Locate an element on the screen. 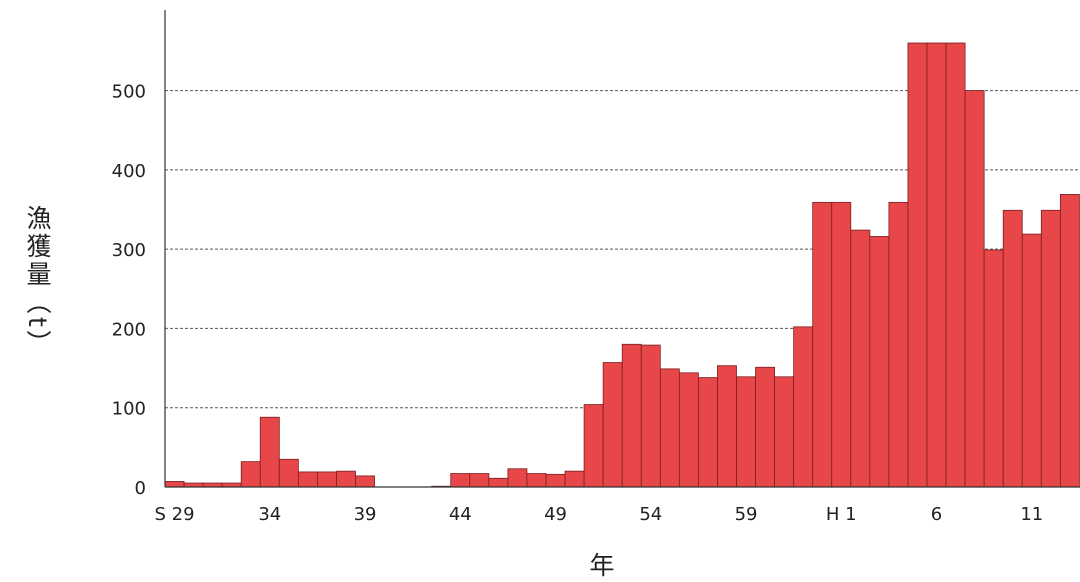 This screenshot has width=1080, height=582. x-tick-label: 44 is located at coordinates (460, 514).